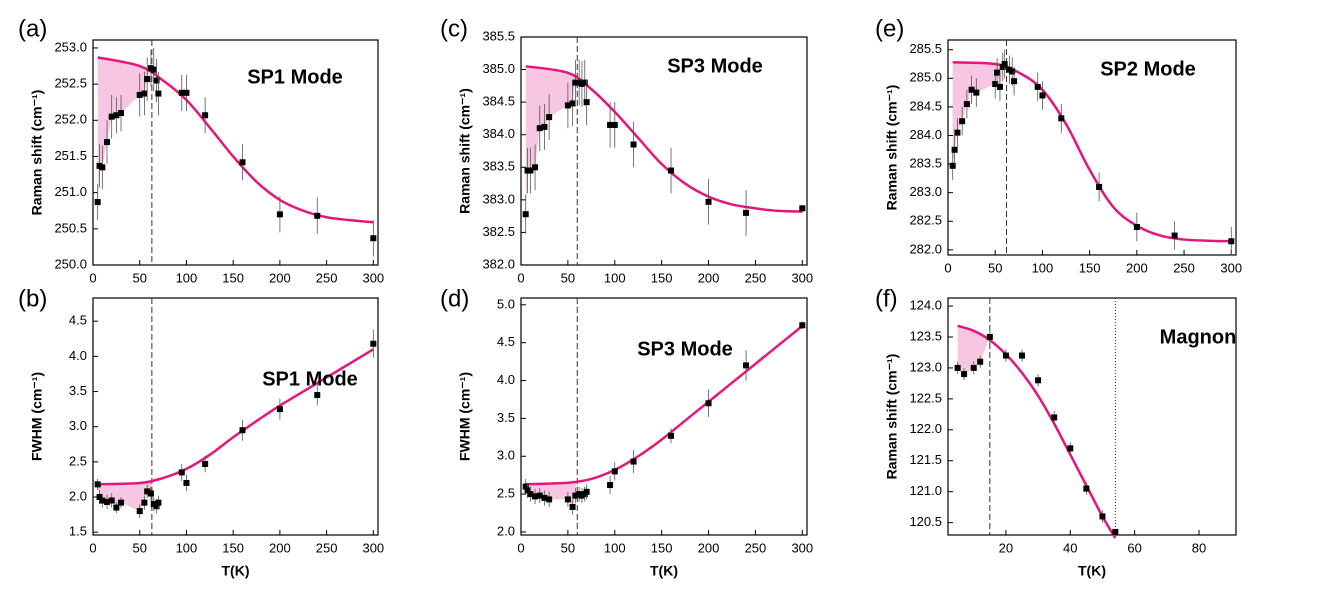 The height and width of the screenshot is (591, 1328). I want to click on y-tick-label: 384.5, so click(498, 101).